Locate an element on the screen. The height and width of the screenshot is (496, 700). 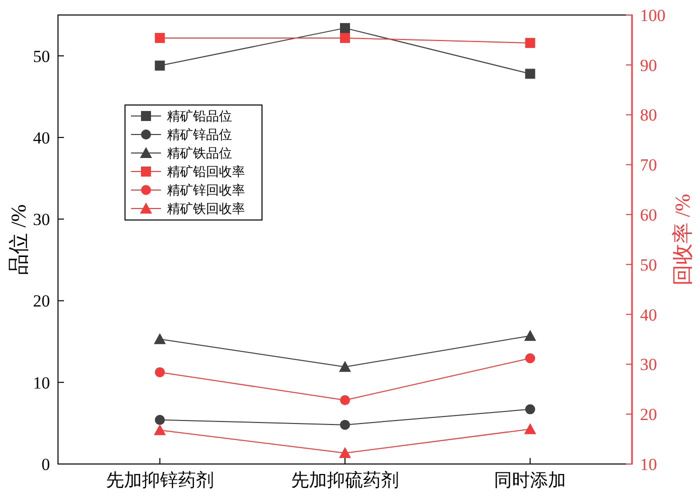
y2-tick-label: 20 is located at coordinates (648, 414).